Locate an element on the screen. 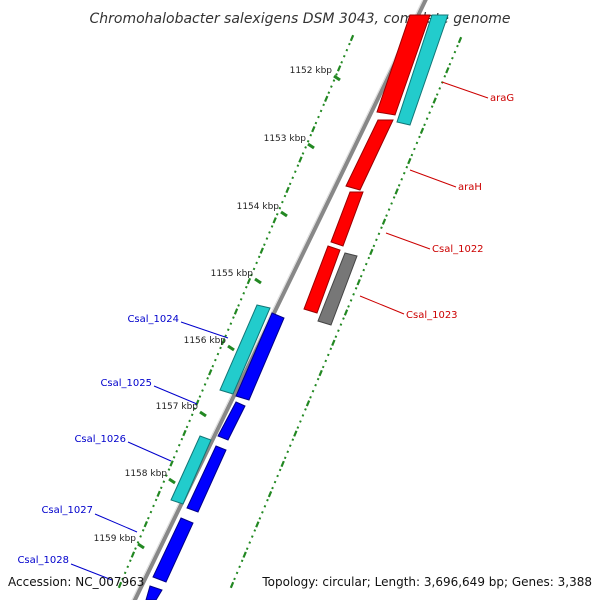  scale-tick-label: 1158 kbp is located at coordinates (146, 474).